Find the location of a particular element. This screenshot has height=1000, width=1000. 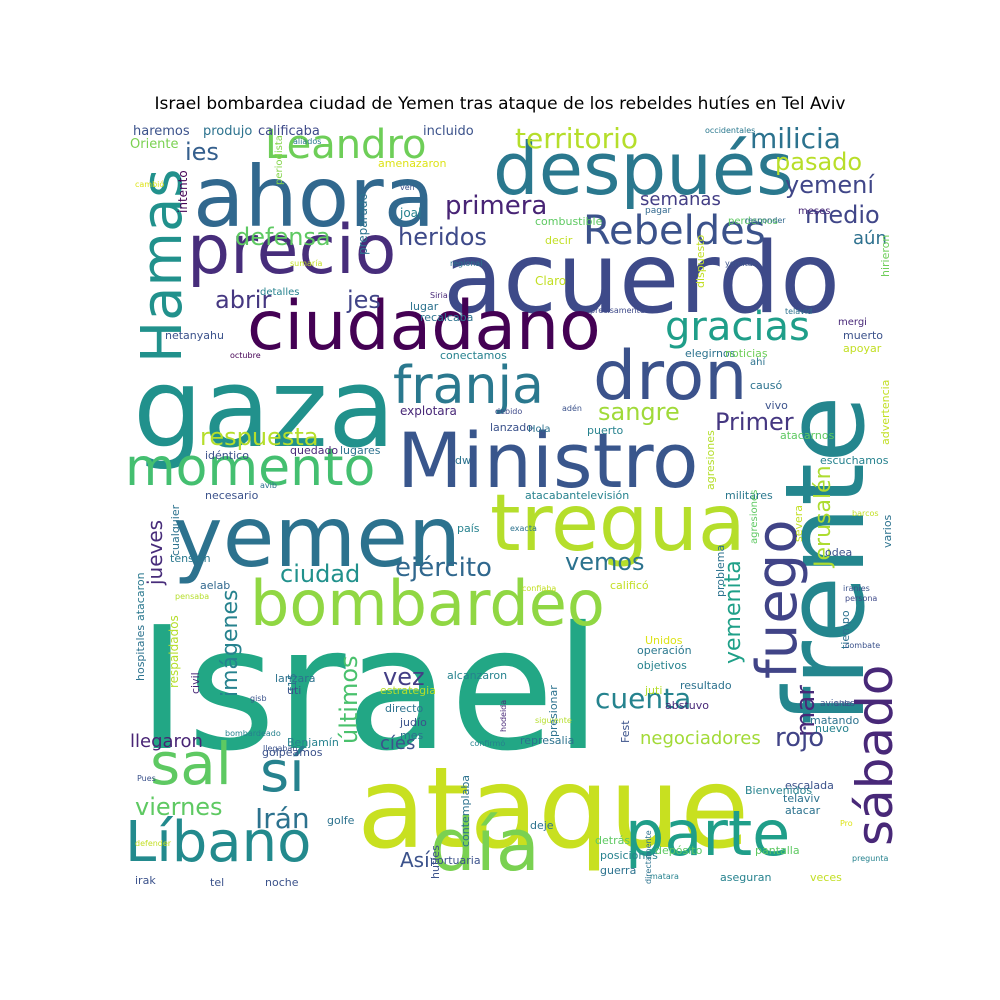

cloud-word: parte is located at coordinates (708, 833).